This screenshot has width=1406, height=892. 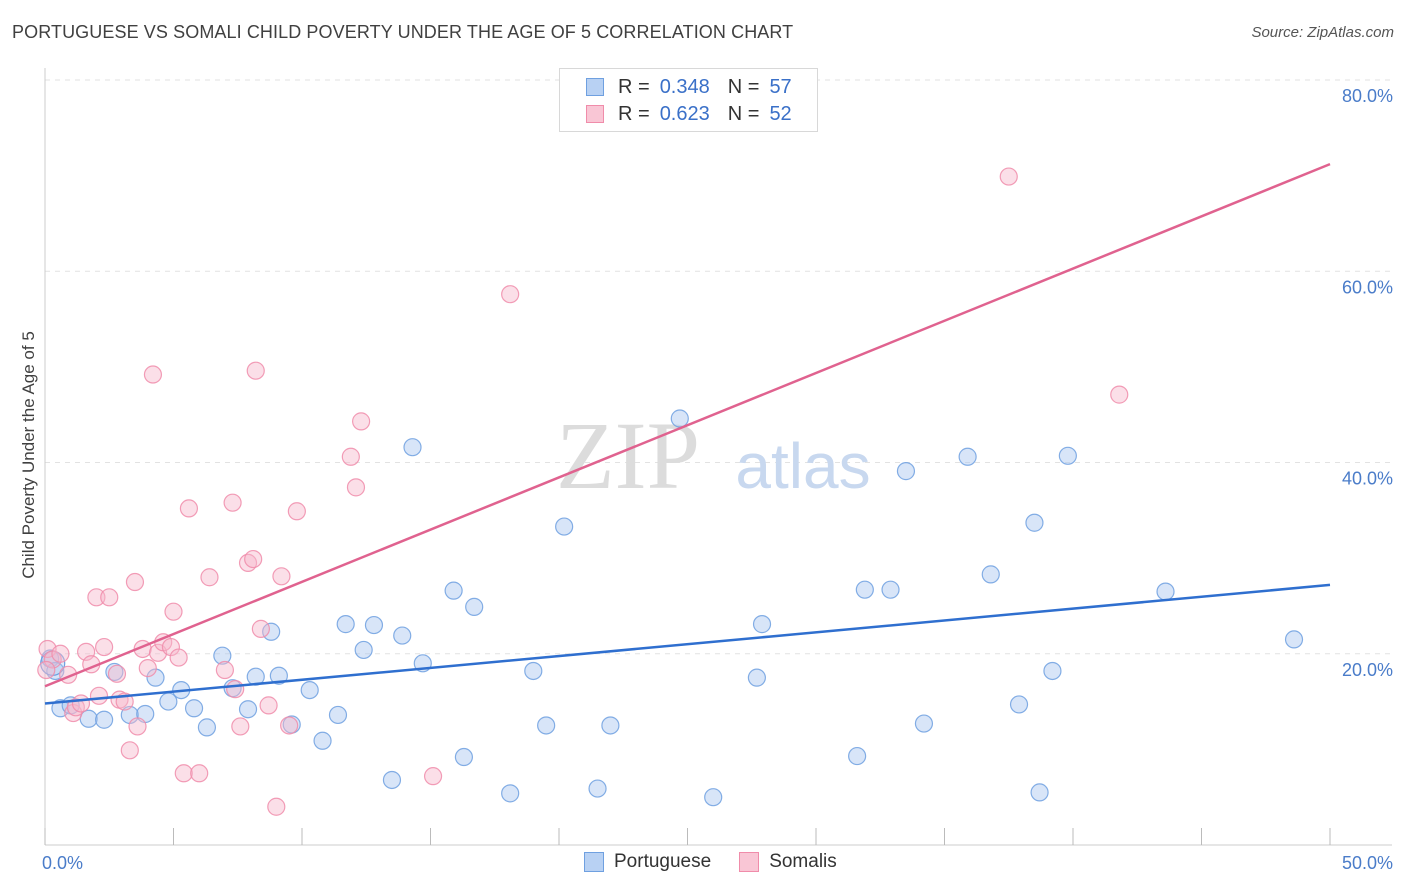 I want to click on legend-n-value: 52, so click(x=780, y=113).